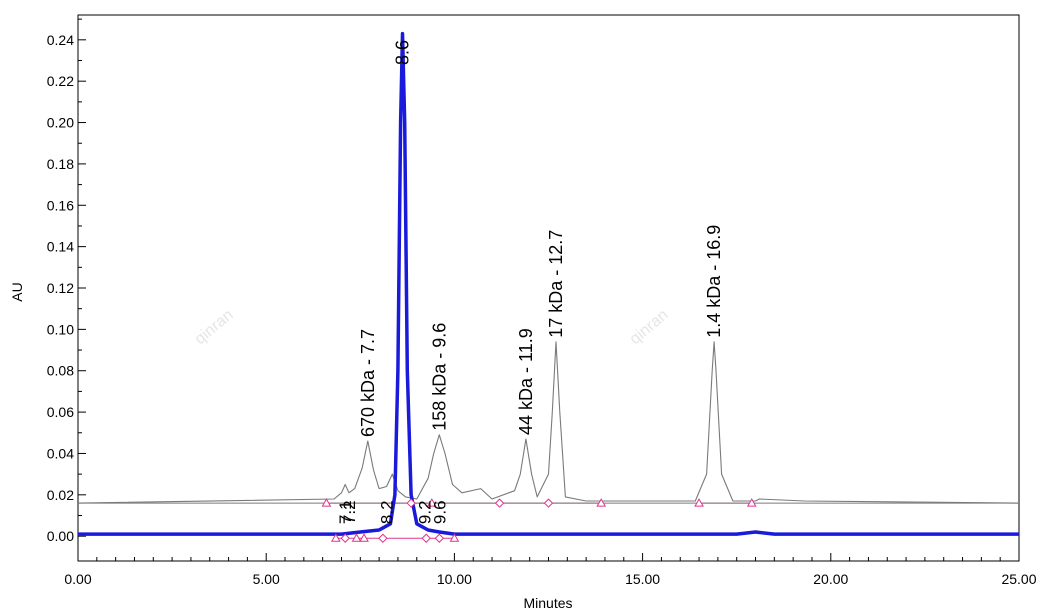 The width and height of the screenshot is (1063, 615). I want to click on y-tick-label: 0.02, so click(60, 495).